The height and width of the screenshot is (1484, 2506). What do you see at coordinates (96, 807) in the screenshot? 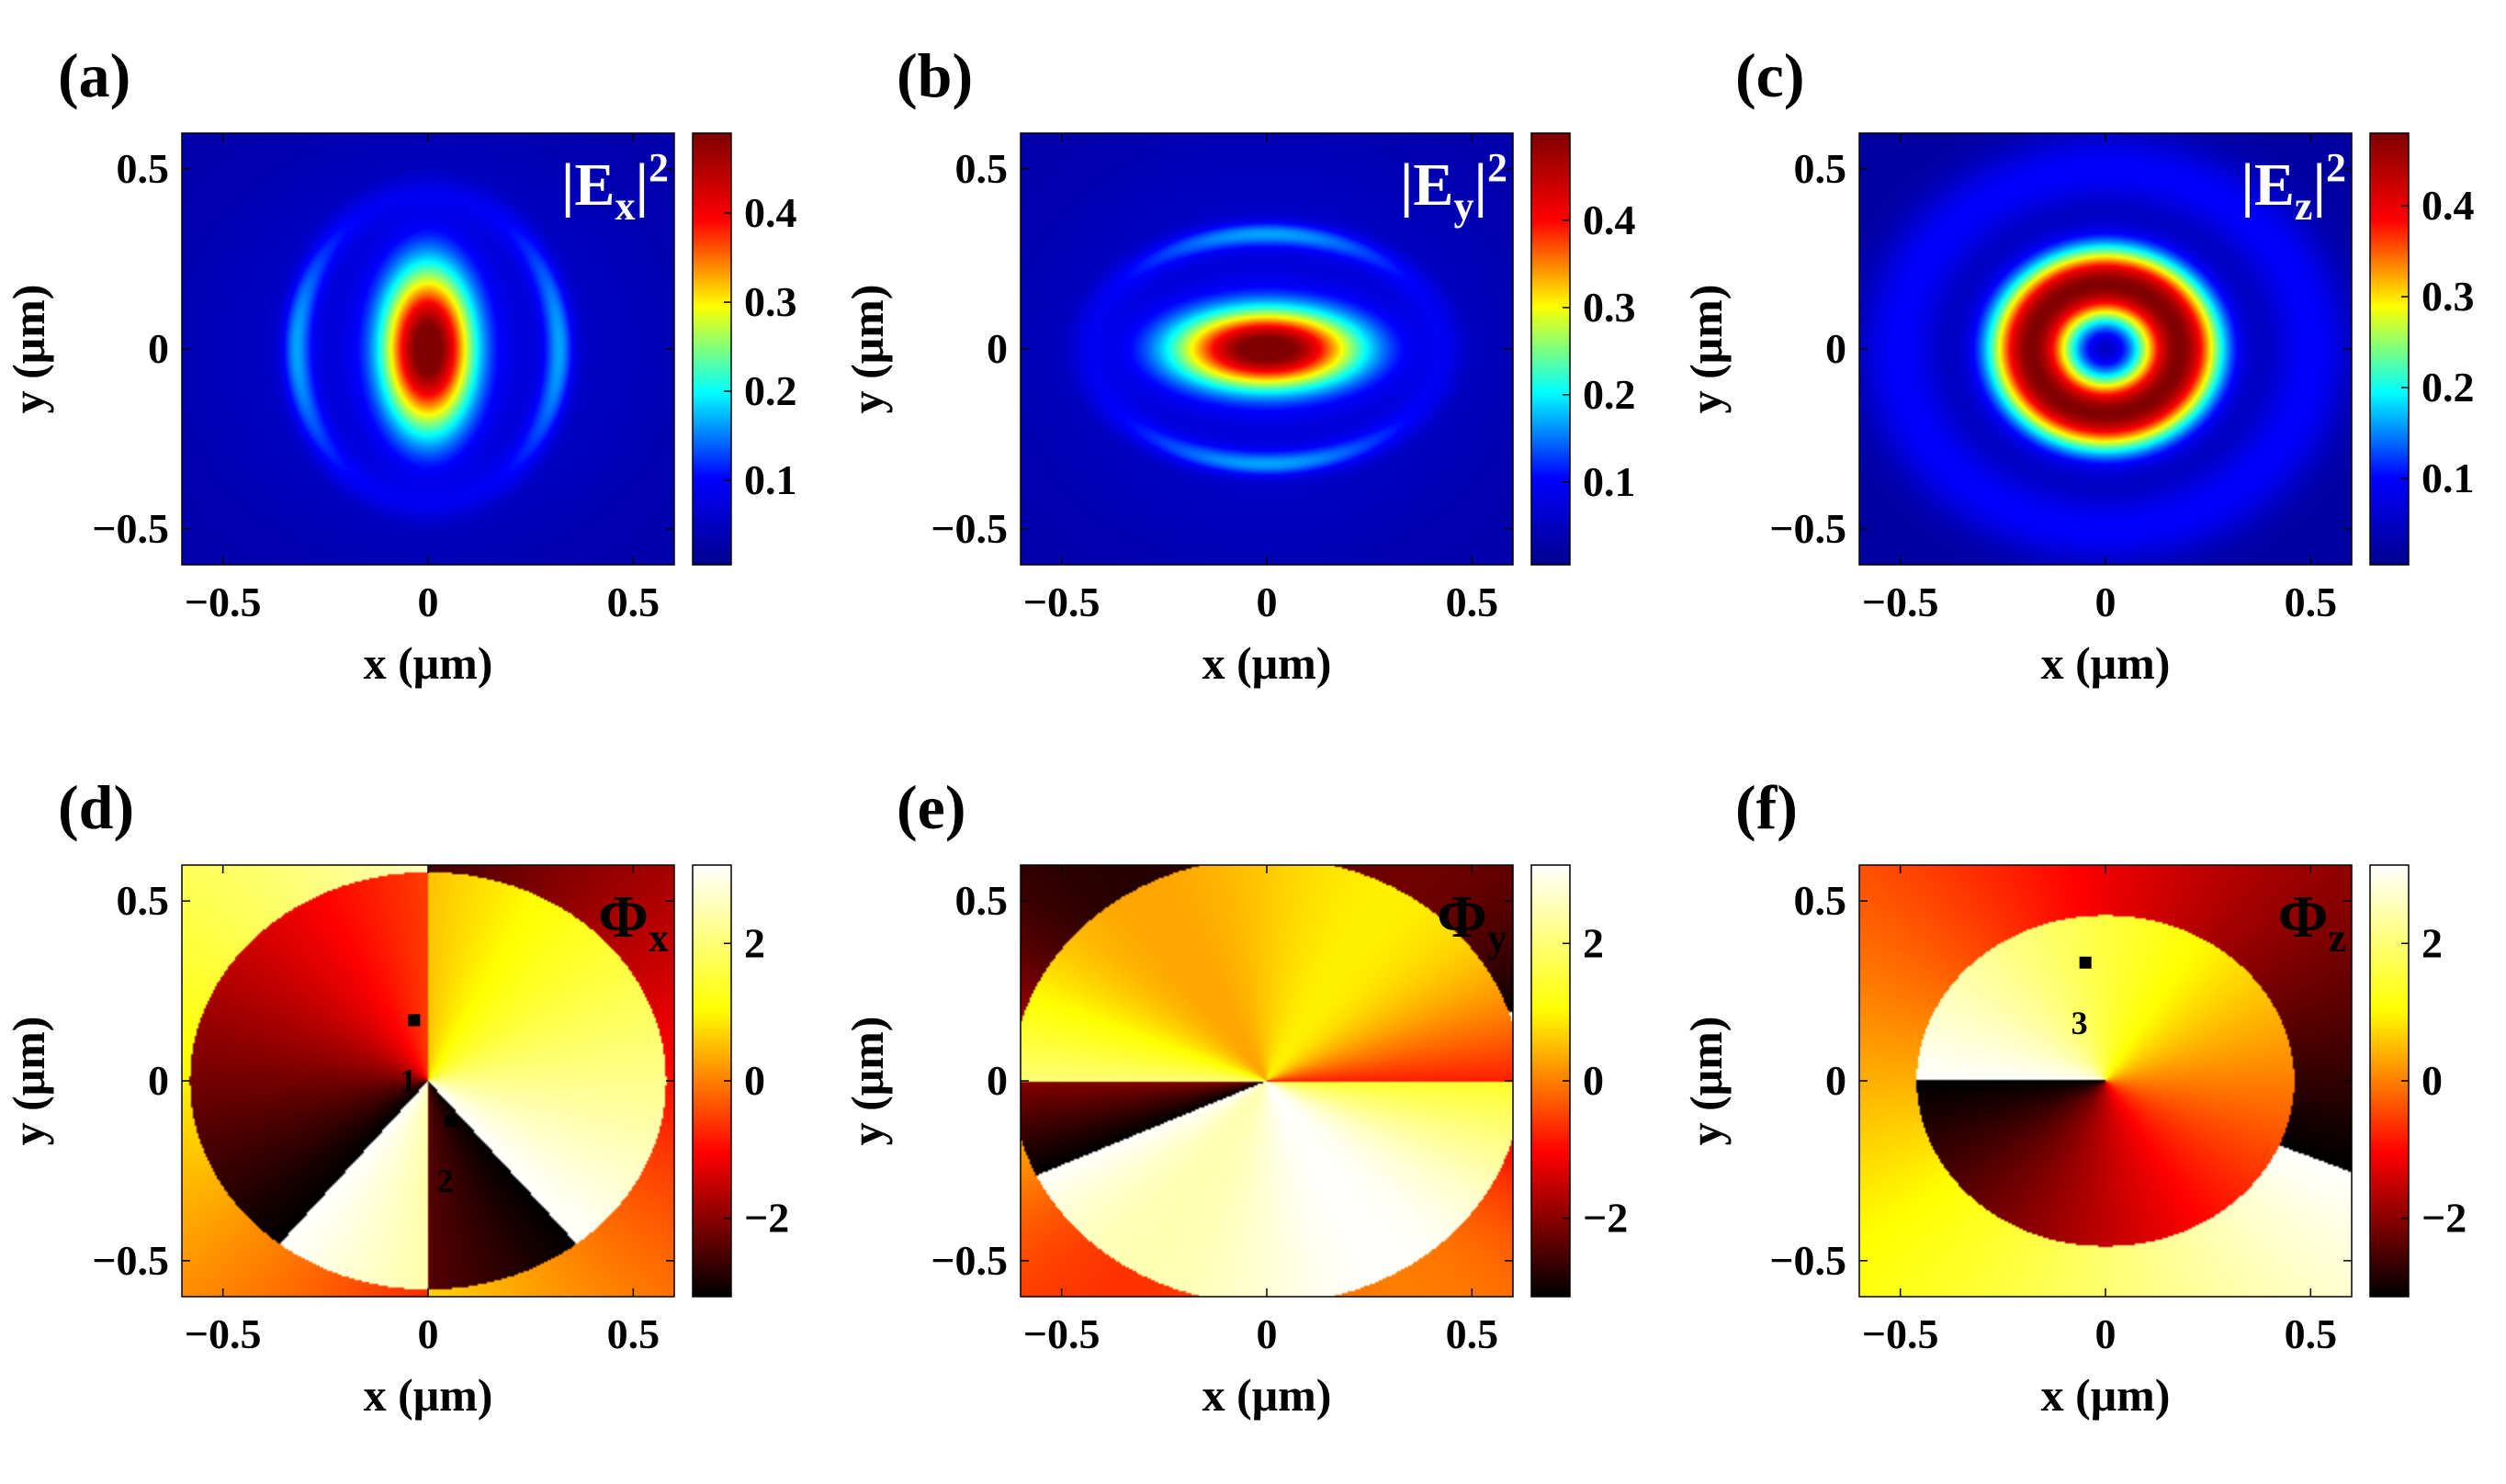
I see `panel-label: (d)` at bounding box center [96, 807].